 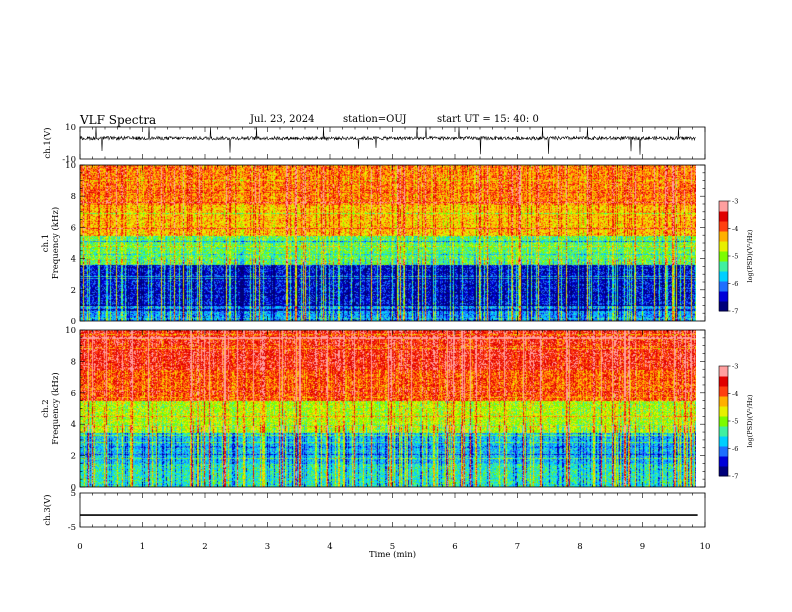 I want to click on x-tick-label: 4, so click(x=329, y=547).